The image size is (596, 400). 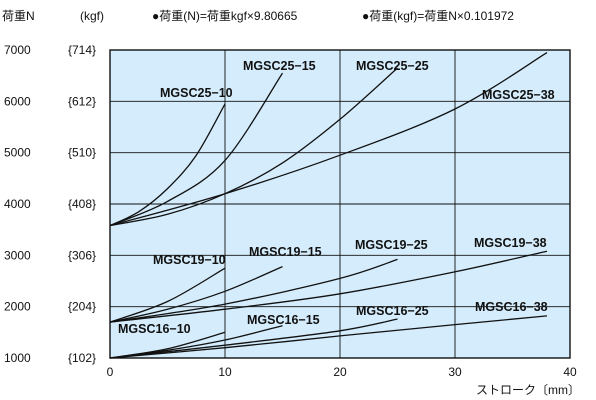 I want to click on y-tick-label: 6000, so click(x=17, y=101).